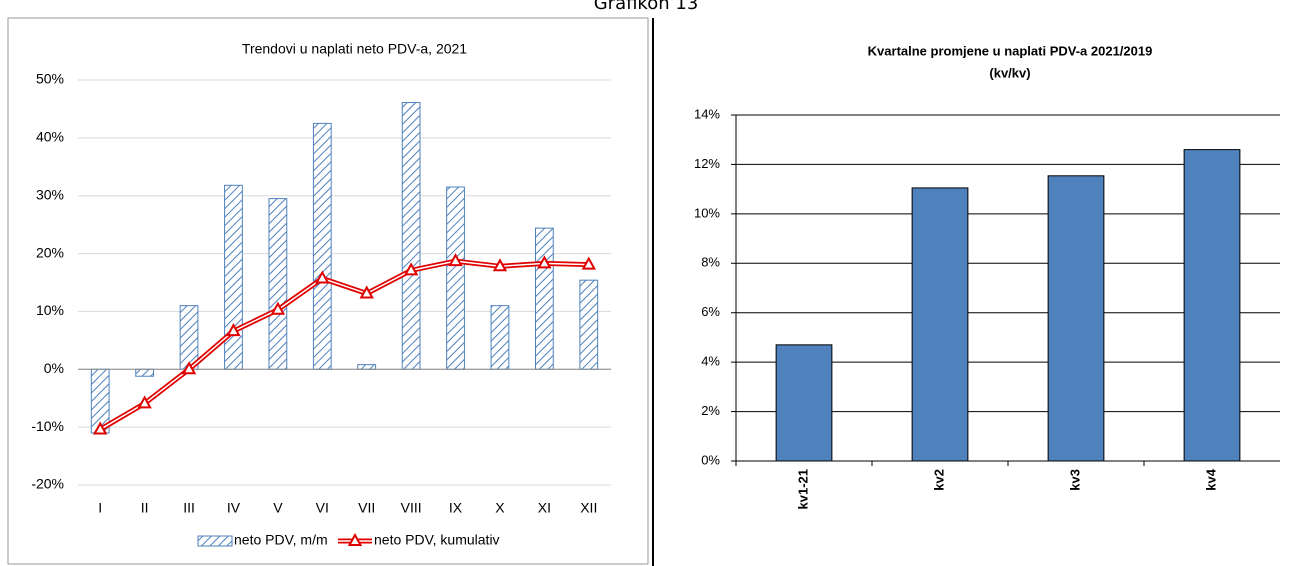  What do you see at coordinates (50, 252) in the screenshot?
I see `y-tick-label: 20%` at bounding box center [50, 252].